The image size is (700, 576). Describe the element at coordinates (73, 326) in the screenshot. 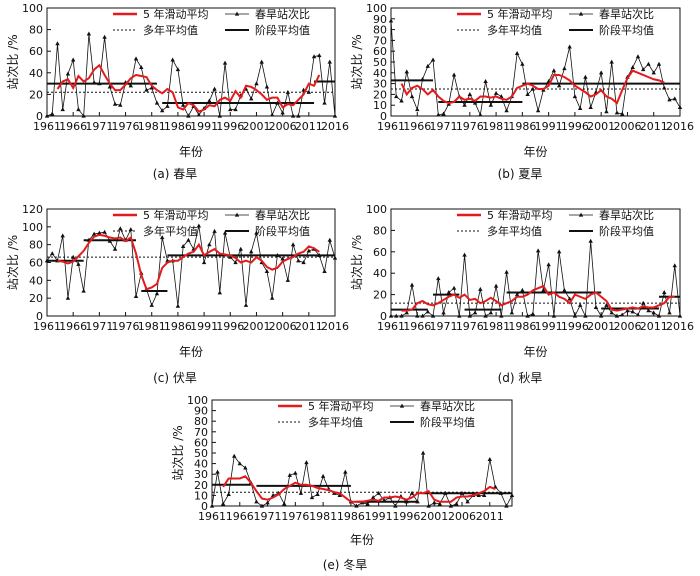

I see `x-tick-label: 1966` at that location.